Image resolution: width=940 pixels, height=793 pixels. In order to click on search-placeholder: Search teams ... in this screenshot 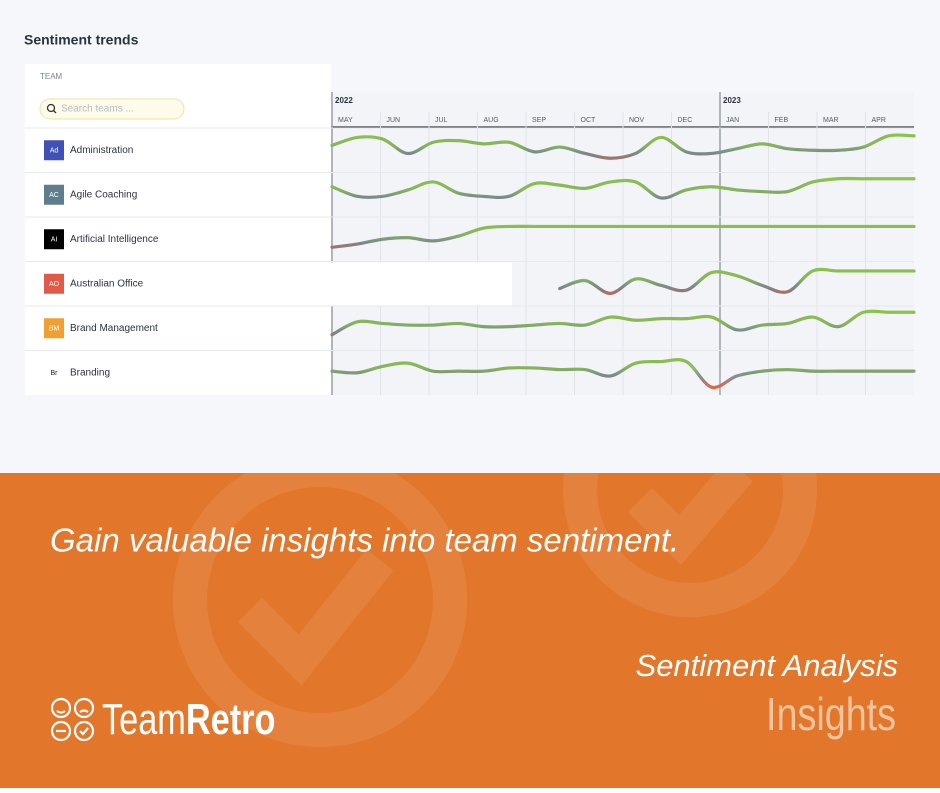, I will do `click(97, 109)`.